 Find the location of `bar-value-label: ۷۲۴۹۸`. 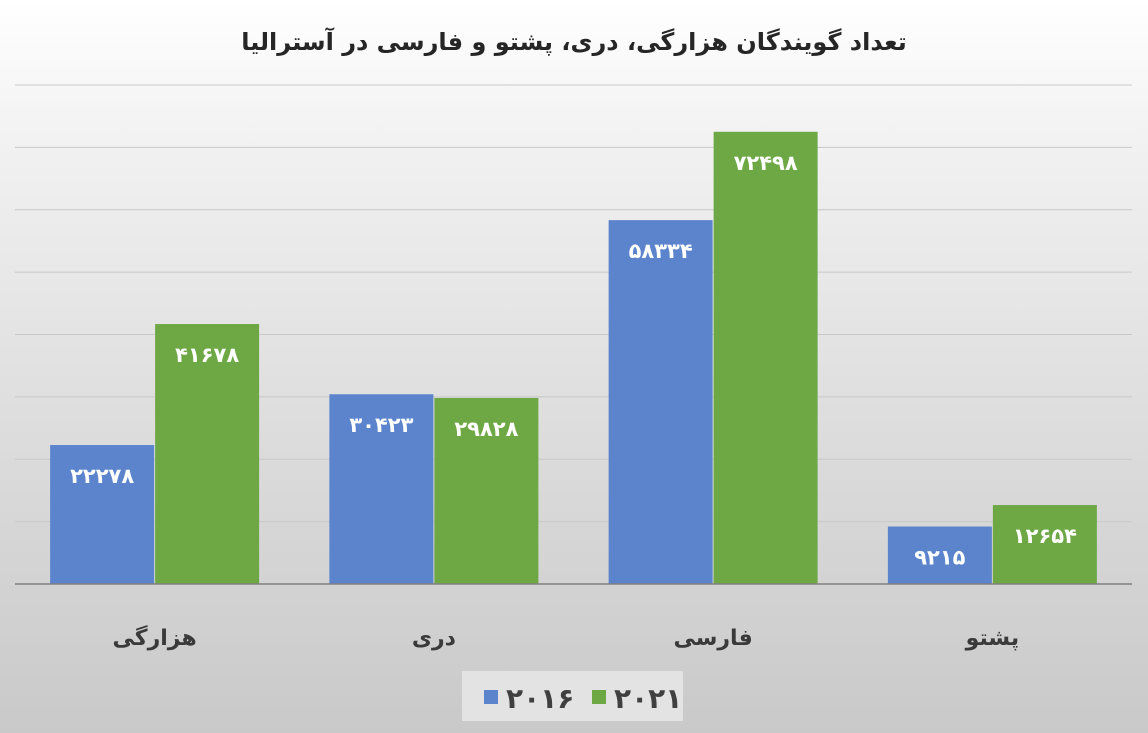

bar-value-label: ۷۲۴۹۸ is located at coordinates (766, 163).